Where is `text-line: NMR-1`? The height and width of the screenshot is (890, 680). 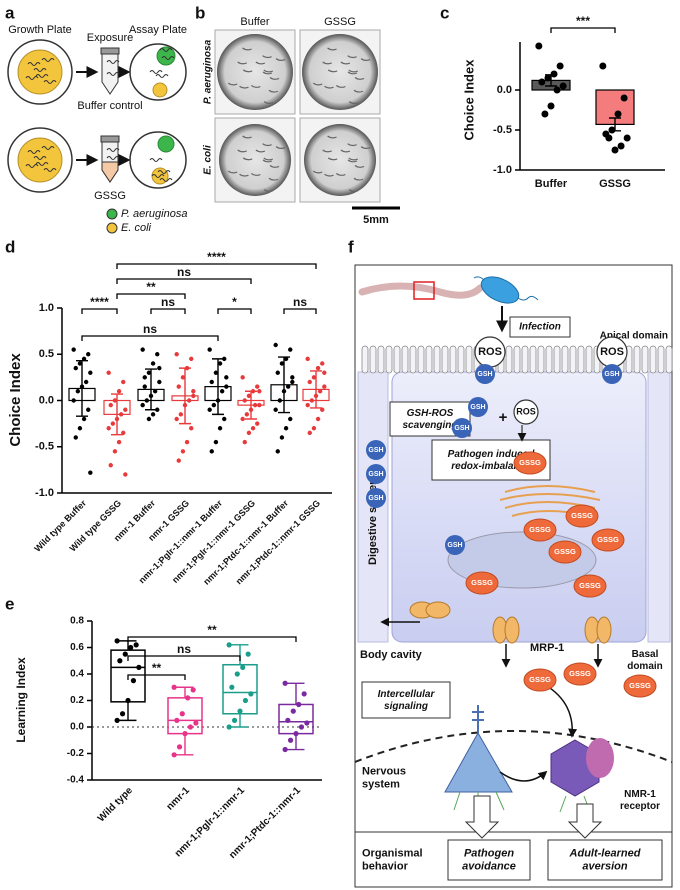 text-line: NMR-1 is located at coordinates (640, 794).